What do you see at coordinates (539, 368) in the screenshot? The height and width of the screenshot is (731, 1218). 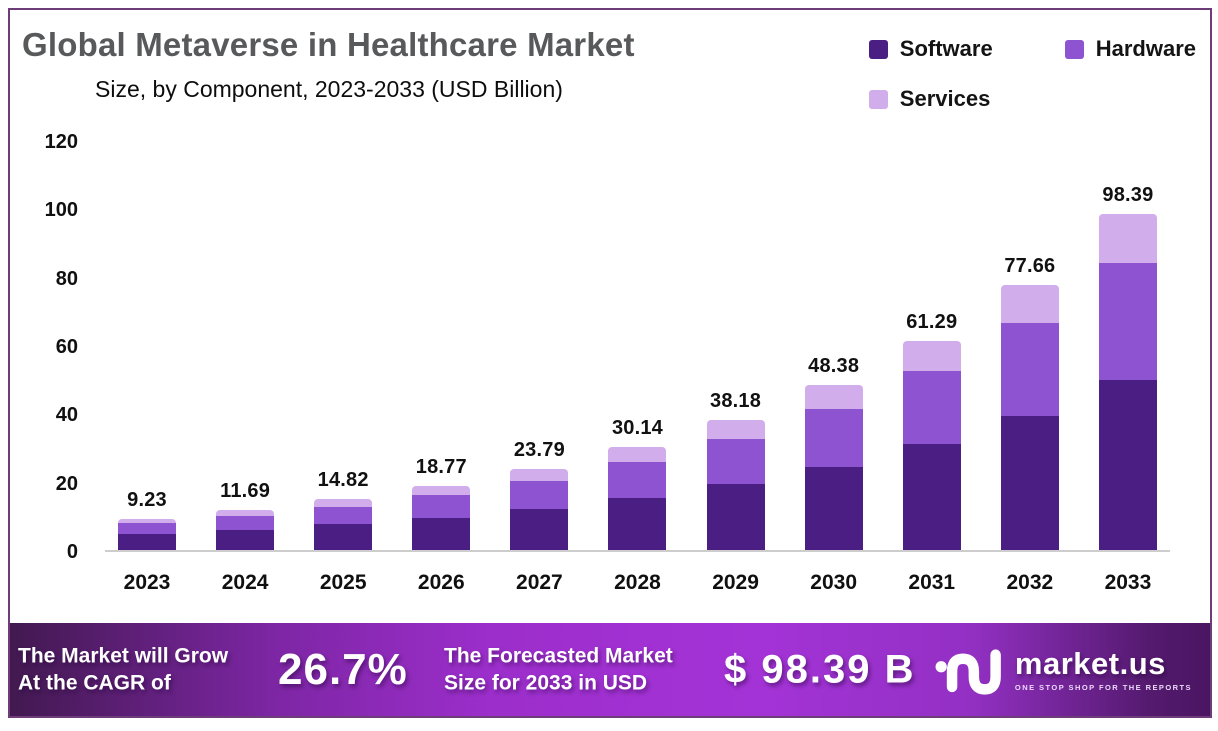 I see `bar-2027: 23.79 2027` at bounding box center [539, 368].